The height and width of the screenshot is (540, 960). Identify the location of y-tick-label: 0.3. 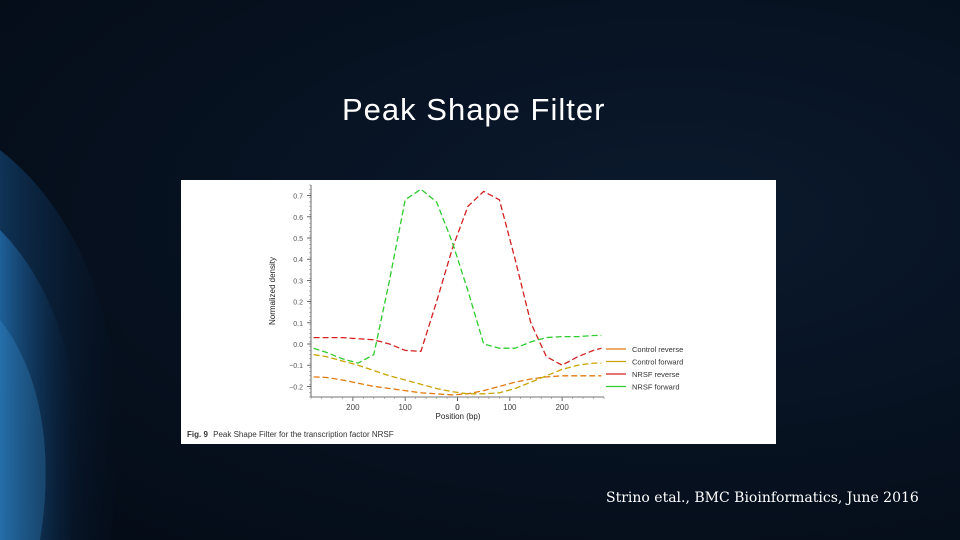
(298, 281).